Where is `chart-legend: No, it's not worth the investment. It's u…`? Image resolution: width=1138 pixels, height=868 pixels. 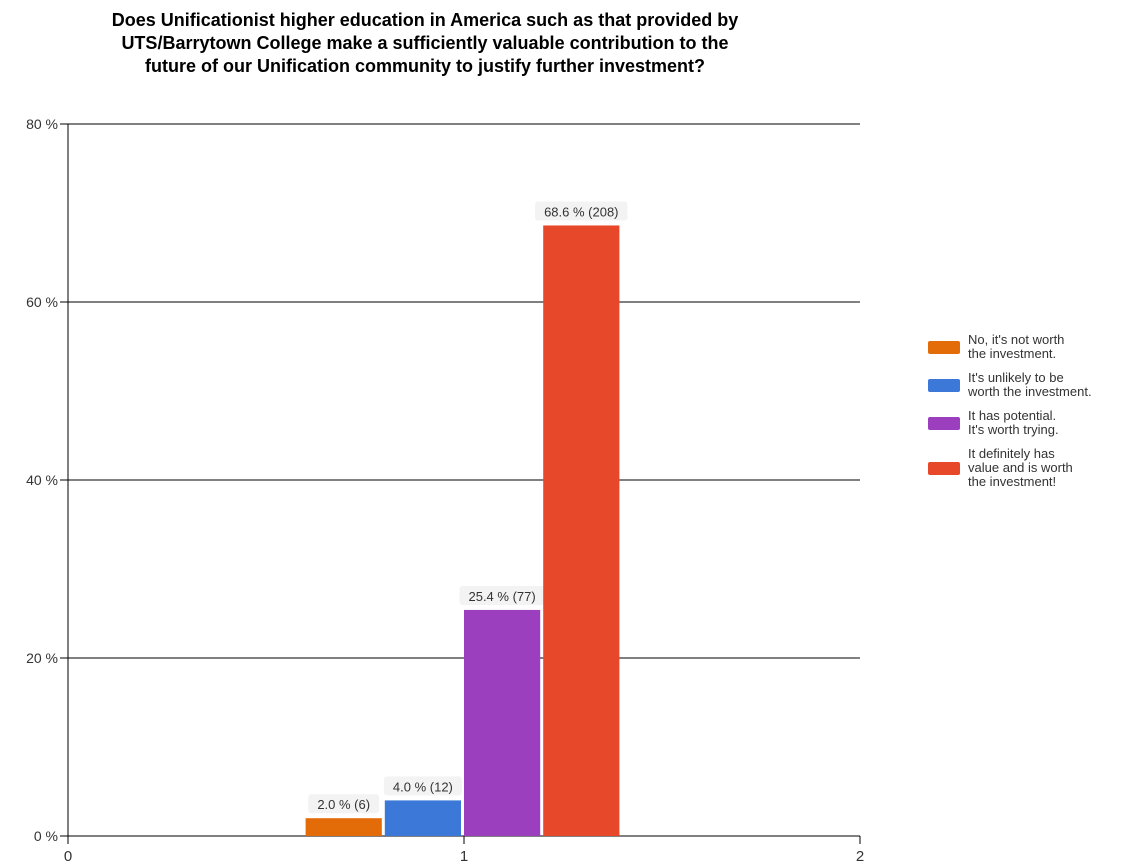 chart-legend: No, it's not worth the investment. It's u… is located at coordinates (1033, 416).